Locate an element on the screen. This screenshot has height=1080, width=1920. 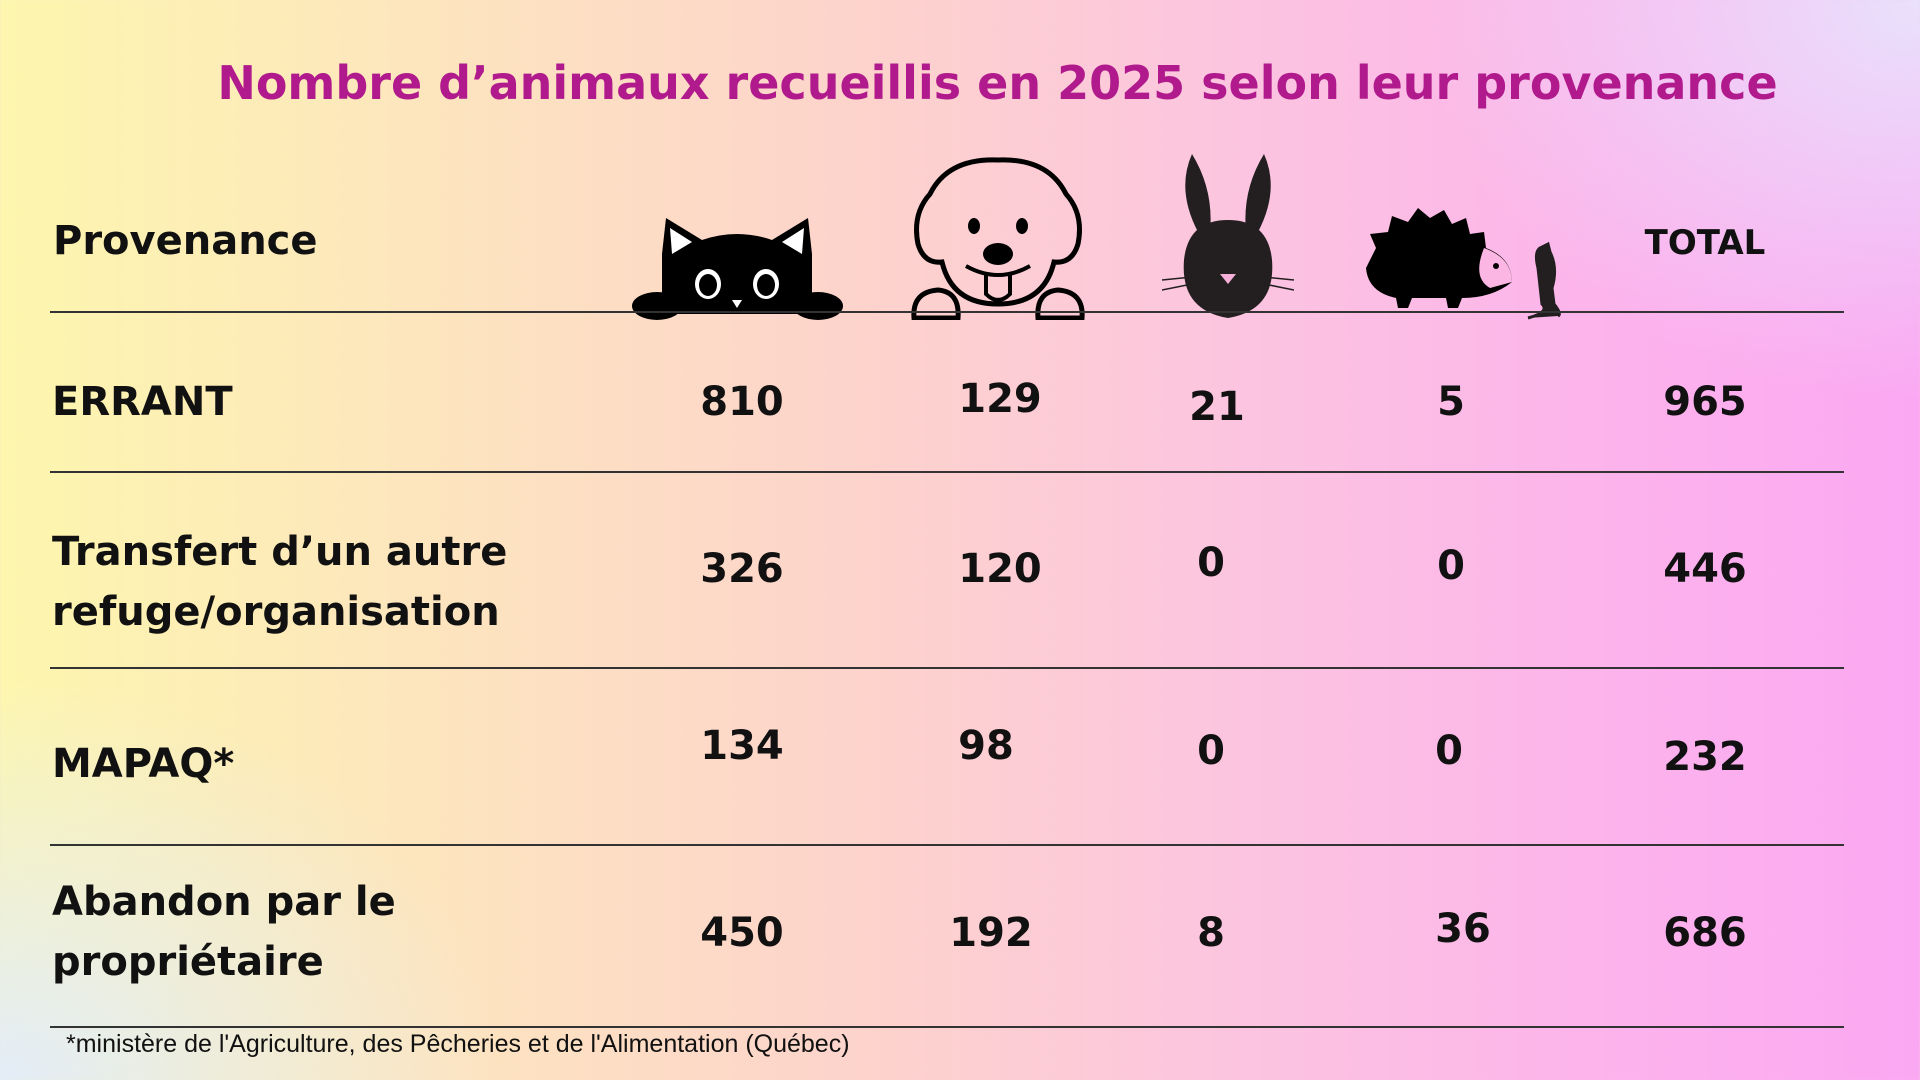
cell-dog: 129 is located at coordinates (1000, 399).